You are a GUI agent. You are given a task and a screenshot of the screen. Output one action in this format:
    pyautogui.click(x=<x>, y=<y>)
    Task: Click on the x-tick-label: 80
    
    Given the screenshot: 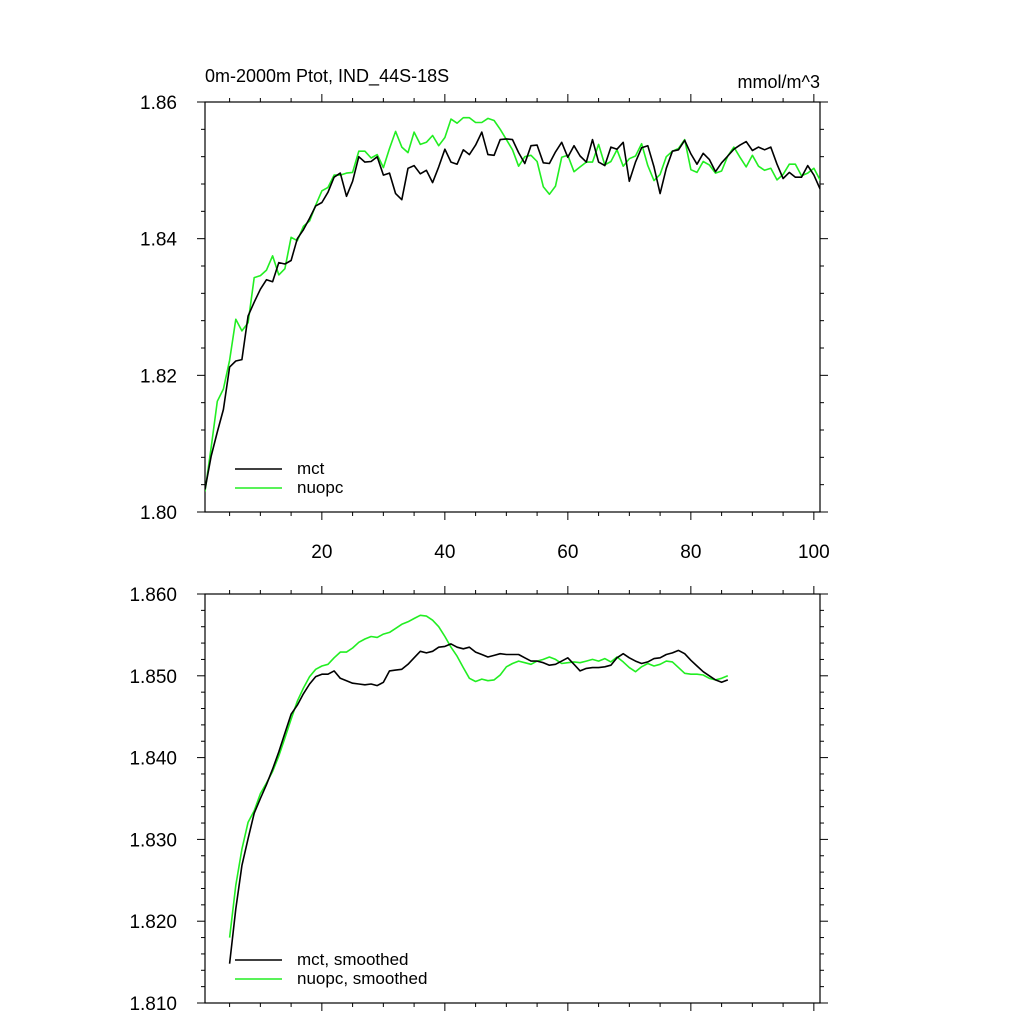 What is the action you would take?
    pyautogui.click(x=690, y=552)
    